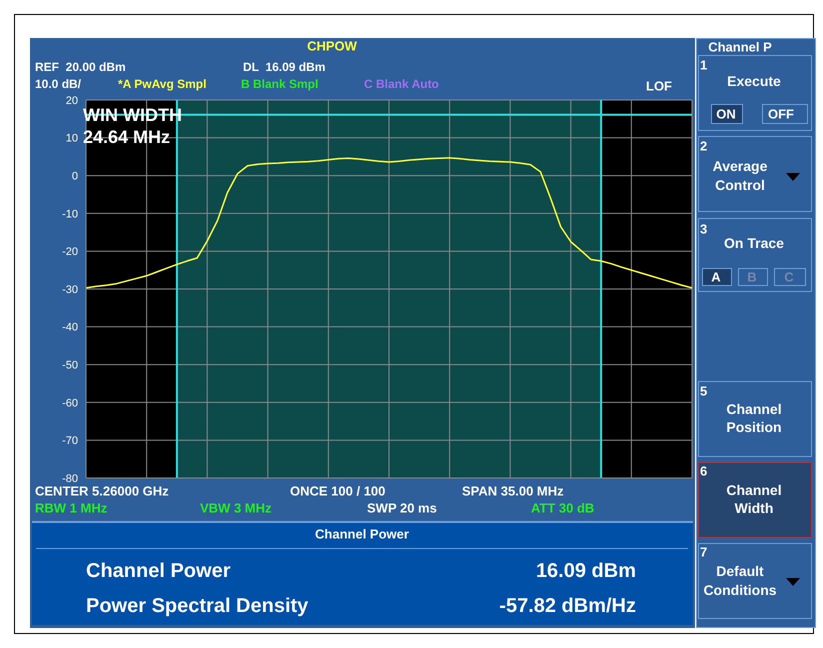 This screenshot has width=823, height=648. What do you see at coordinates (754, 81) in the screenshot?
I see `text: Execute` at bounding box center [754, 81].